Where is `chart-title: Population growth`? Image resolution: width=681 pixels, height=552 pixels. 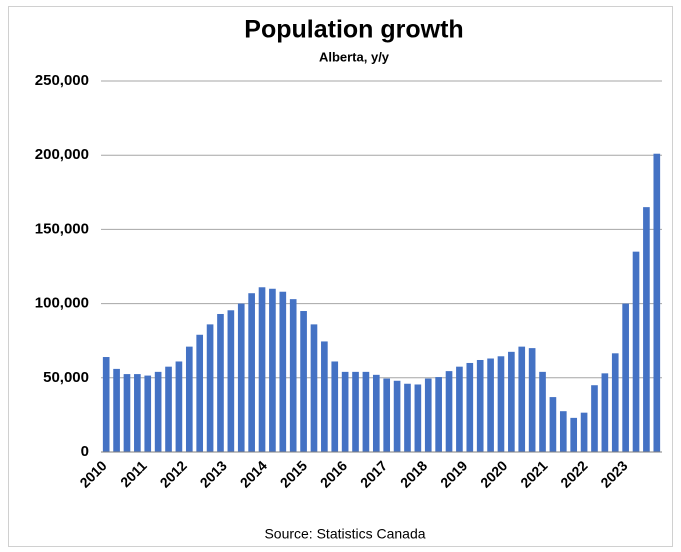 chart-title: Population growth is located at coordinates (353, 30).